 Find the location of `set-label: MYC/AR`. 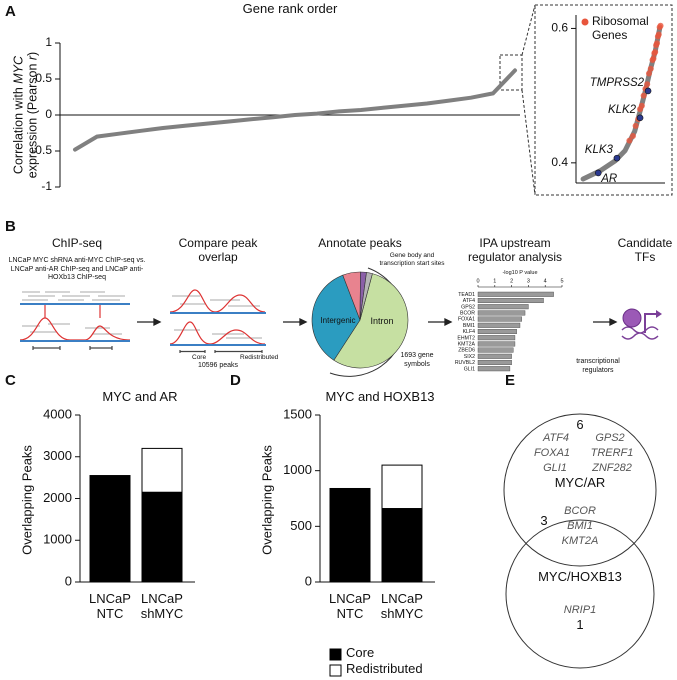

set-label: MYC/AR is located at coordinates (580, 482).